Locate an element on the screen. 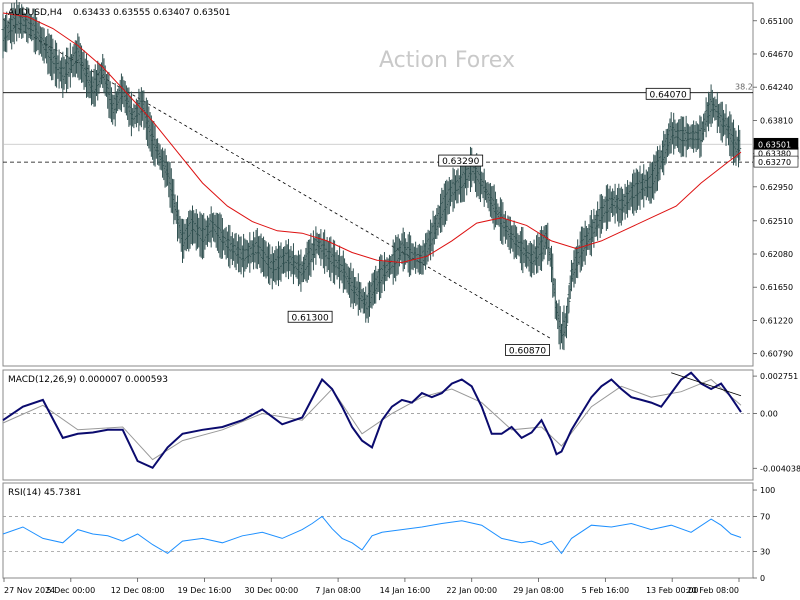 This screenshot has width=800, height=600. xtick-label: 29 Jan 08:00 is located at coordinates (538, 590).